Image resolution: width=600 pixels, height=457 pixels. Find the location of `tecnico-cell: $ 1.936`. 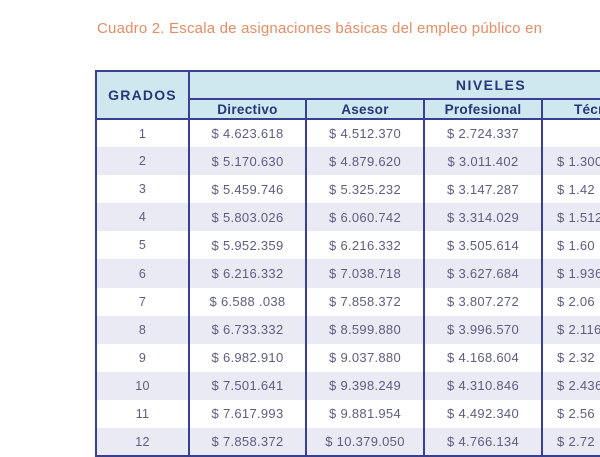

tecnico-cell: $ 1.936 is located at coordinates (570, 273).